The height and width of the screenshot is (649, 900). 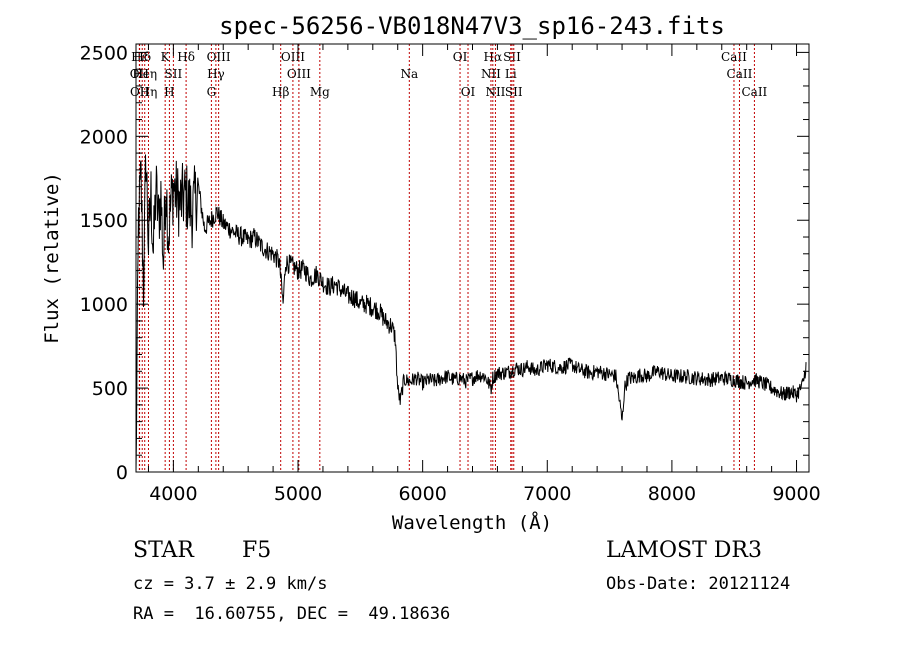 I want to click on line-marker-label: Heη, so click(x=144, y=74).